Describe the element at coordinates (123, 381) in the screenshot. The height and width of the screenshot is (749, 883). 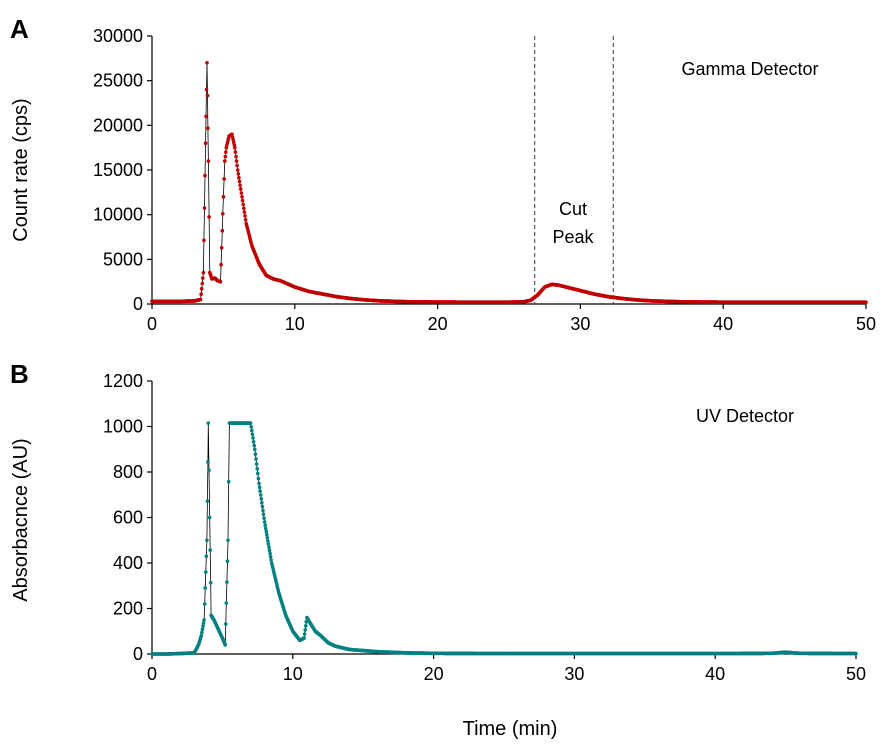
I see `uv-y-tick-label: 1200` at that location.